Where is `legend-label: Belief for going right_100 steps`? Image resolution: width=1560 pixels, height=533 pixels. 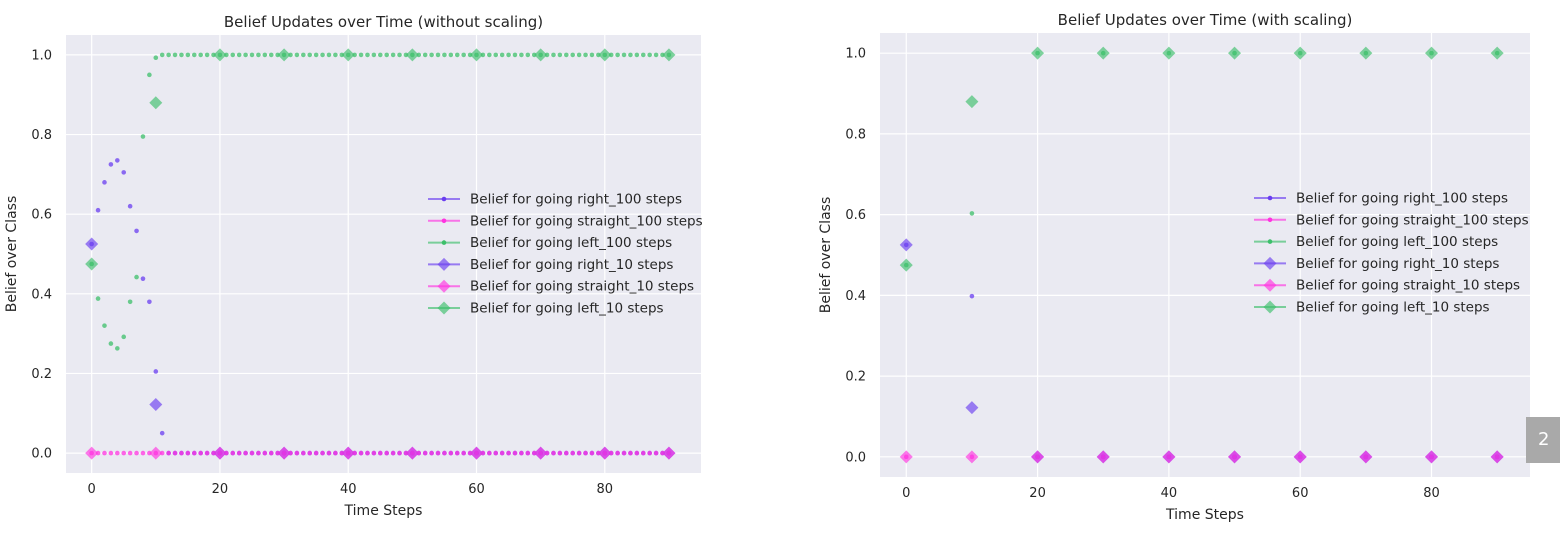 legend-label: Belief for going right_100 steps is located at coordinates (576, 200).